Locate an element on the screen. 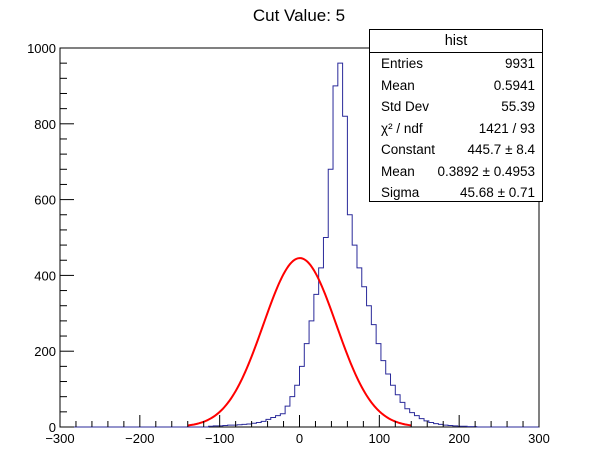  y-tick-label: 400 is located at coordinates (45, 275).